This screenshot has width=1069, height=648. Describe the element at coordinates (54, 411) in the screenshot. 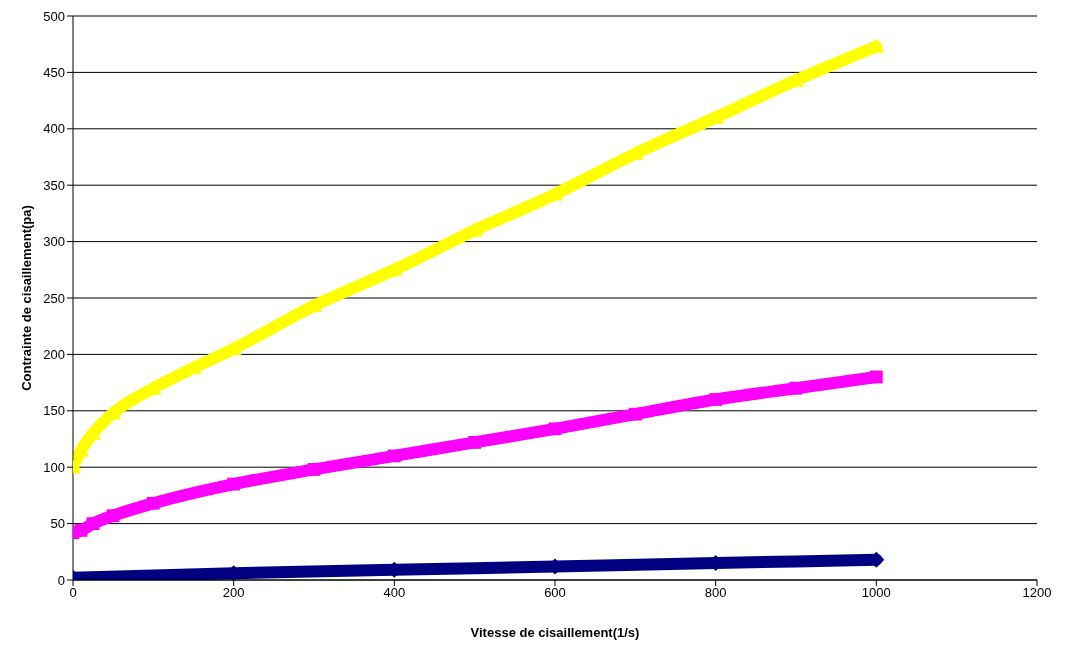

I see `y-tick-label: 150` at that location.